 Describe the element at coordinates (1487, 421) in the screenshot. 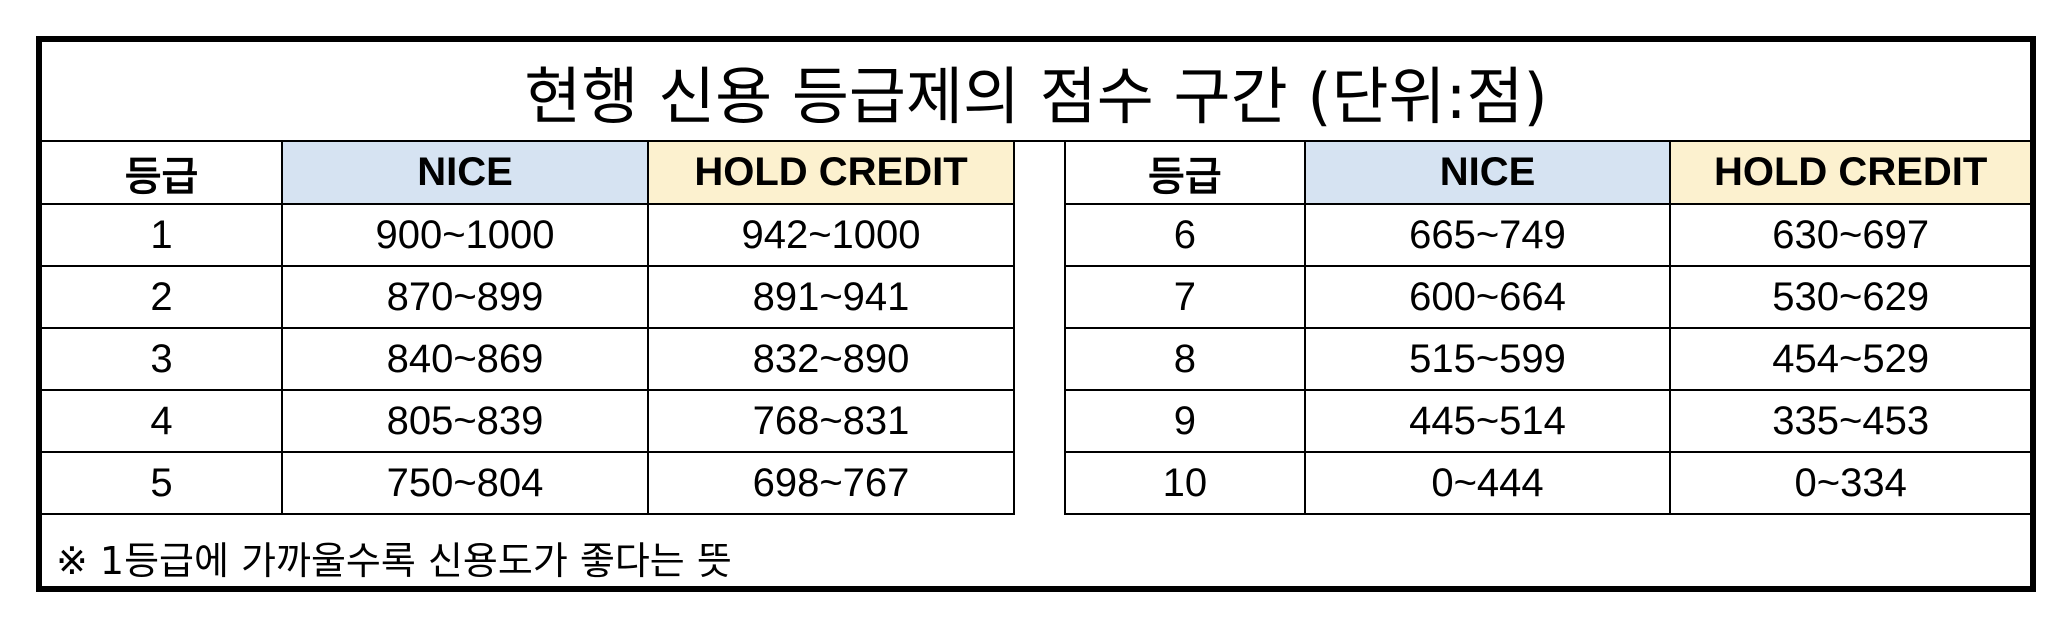

I see `nice-range-cell: 445~514` at that location.